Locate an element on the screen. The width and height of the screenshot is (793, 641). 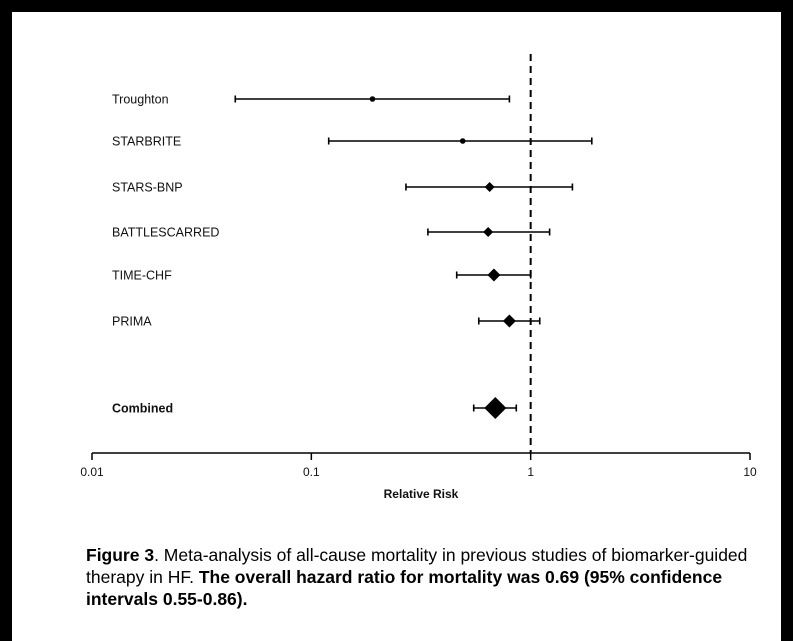
study-row: STARS-BNP is located at coordinates (343, 188).